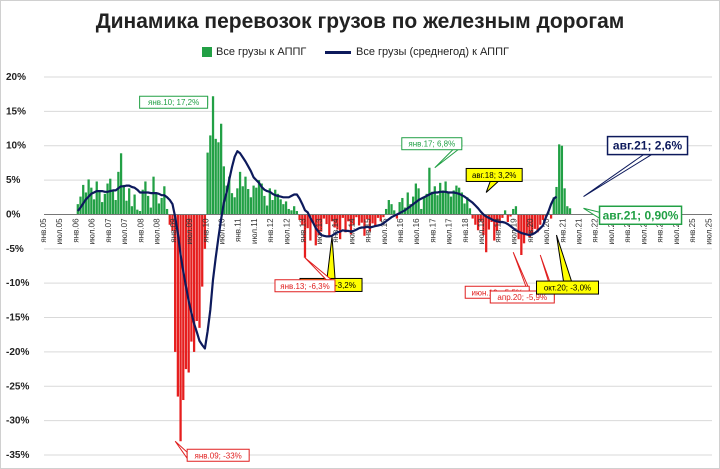 The image size is (720, 469). Describe the element at coordinates (205, 230) in the screenshot. I see `x-tick-label: янв.10` at that location.